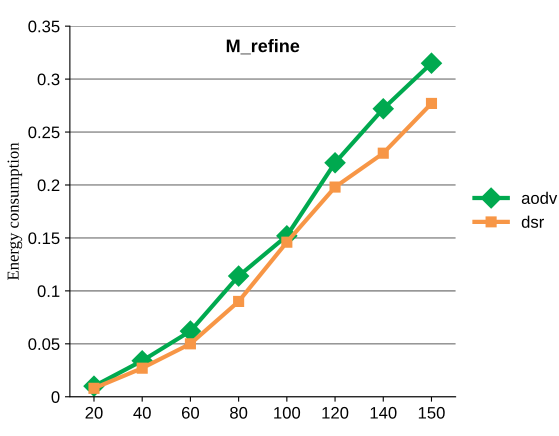 This screenshot has height=436, width=559. I want to click on legend-label: aodv, so click(540, 198).